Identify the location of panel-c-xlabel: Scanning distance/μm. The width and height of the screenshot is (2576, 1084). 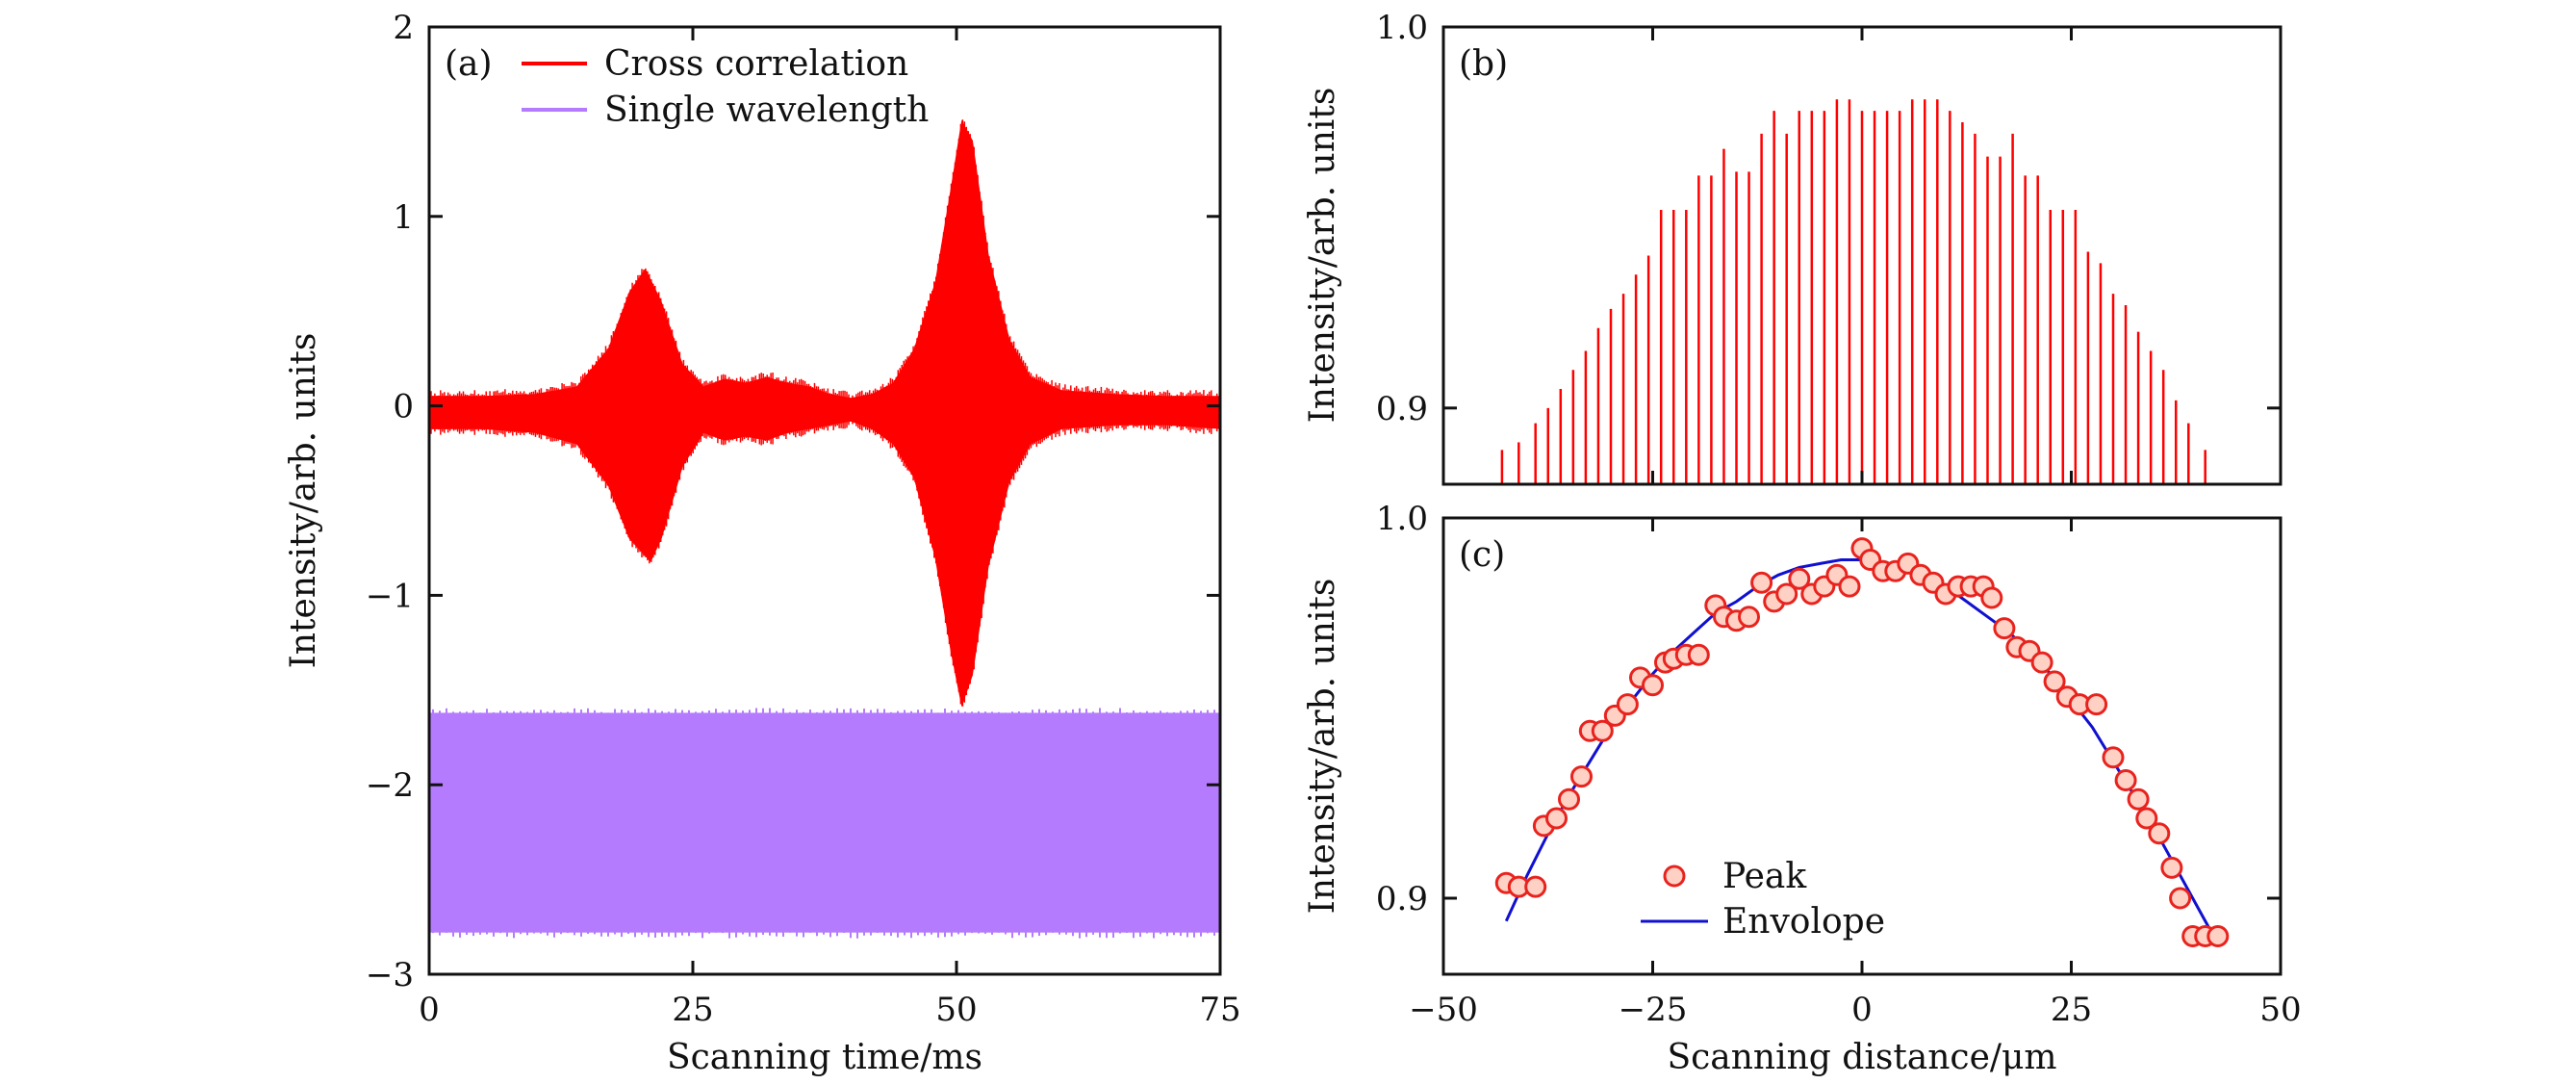
(1861, 1057).